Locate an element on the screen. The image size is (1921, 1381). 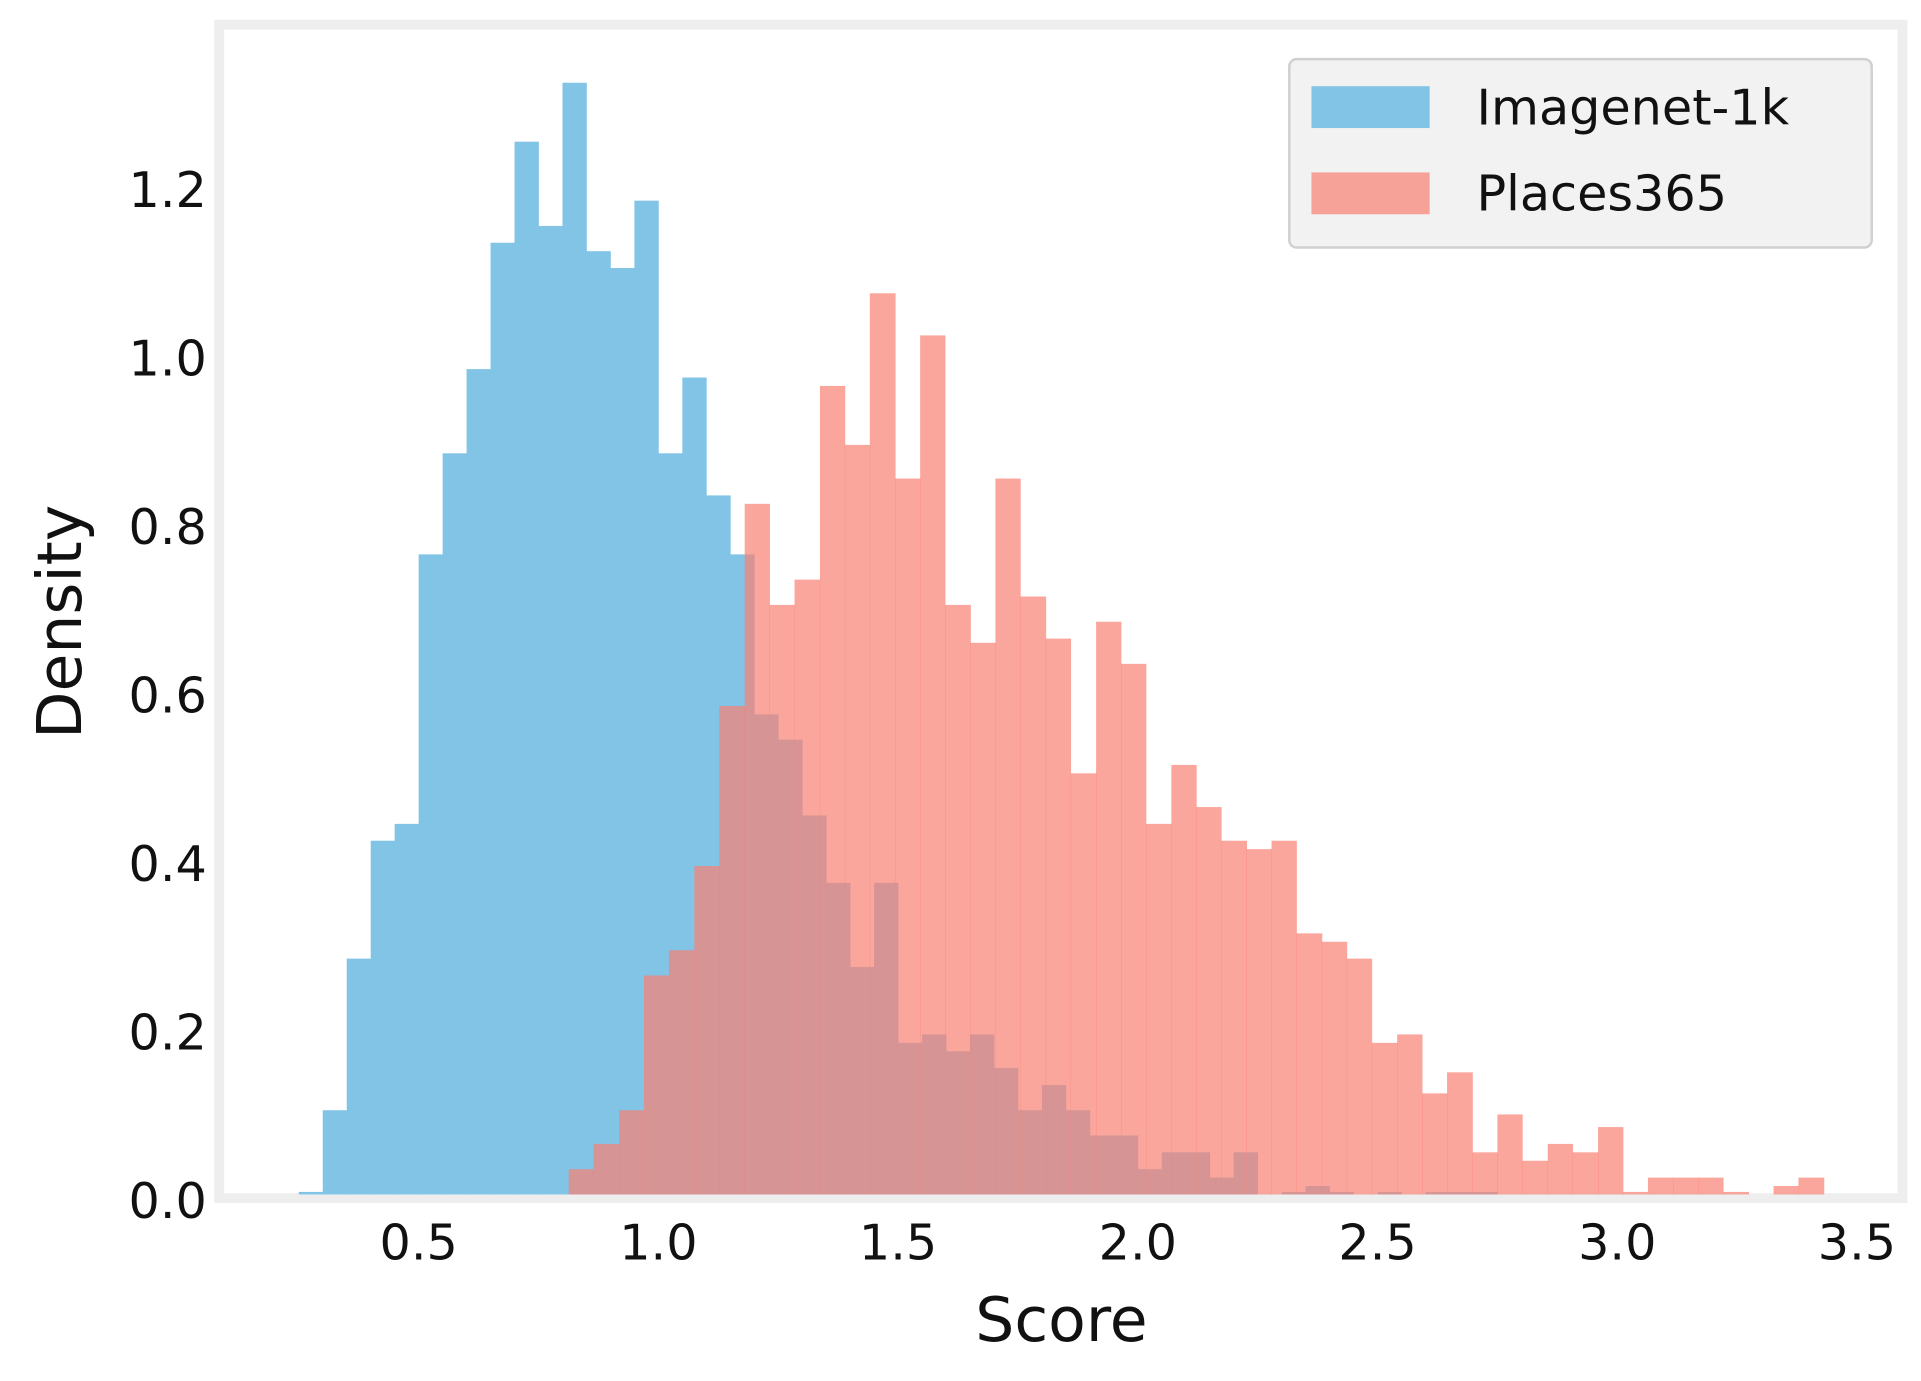
y-tick-label: 1.2 is located at coordinates (168, 190).